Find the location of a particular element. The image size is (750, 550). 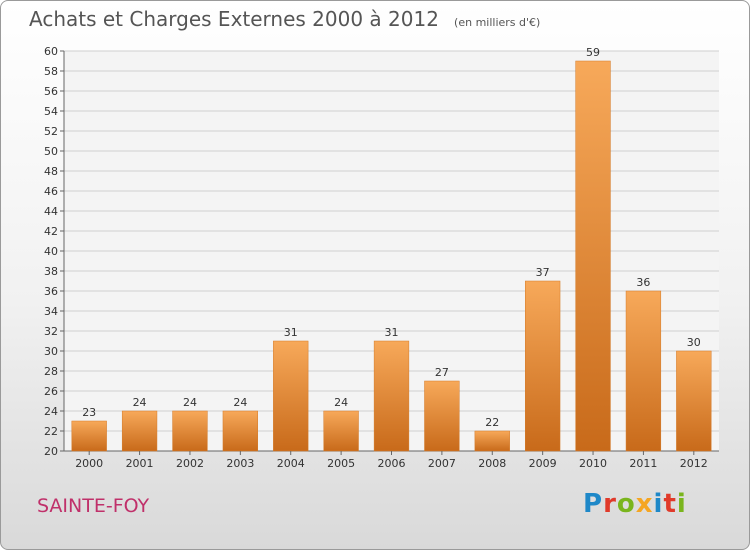

logo-letter: r is located at coordinates (610, 504).